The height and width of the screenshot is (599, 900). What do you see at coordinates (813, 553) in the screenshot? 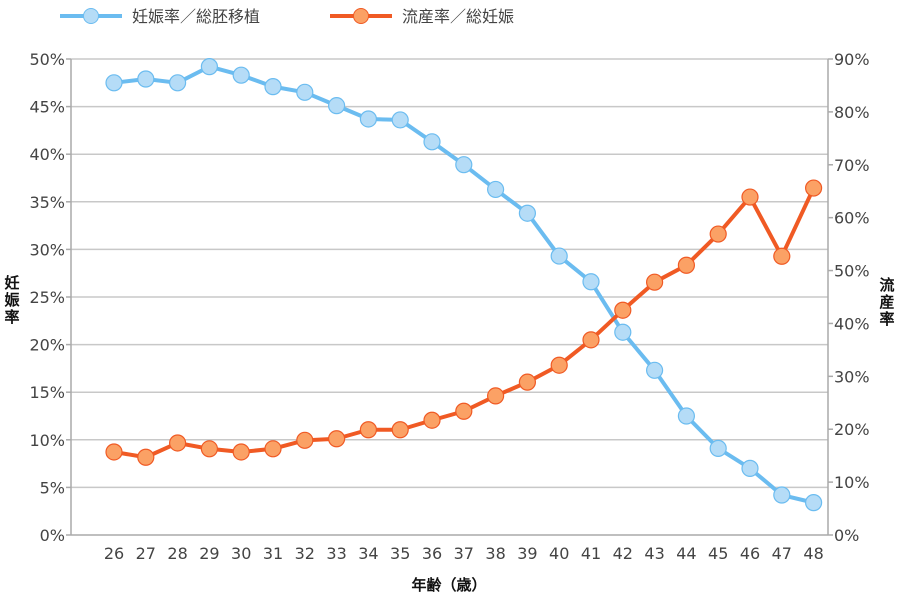
I see `x-tick-label: 48` at bounding box center [813, 553].